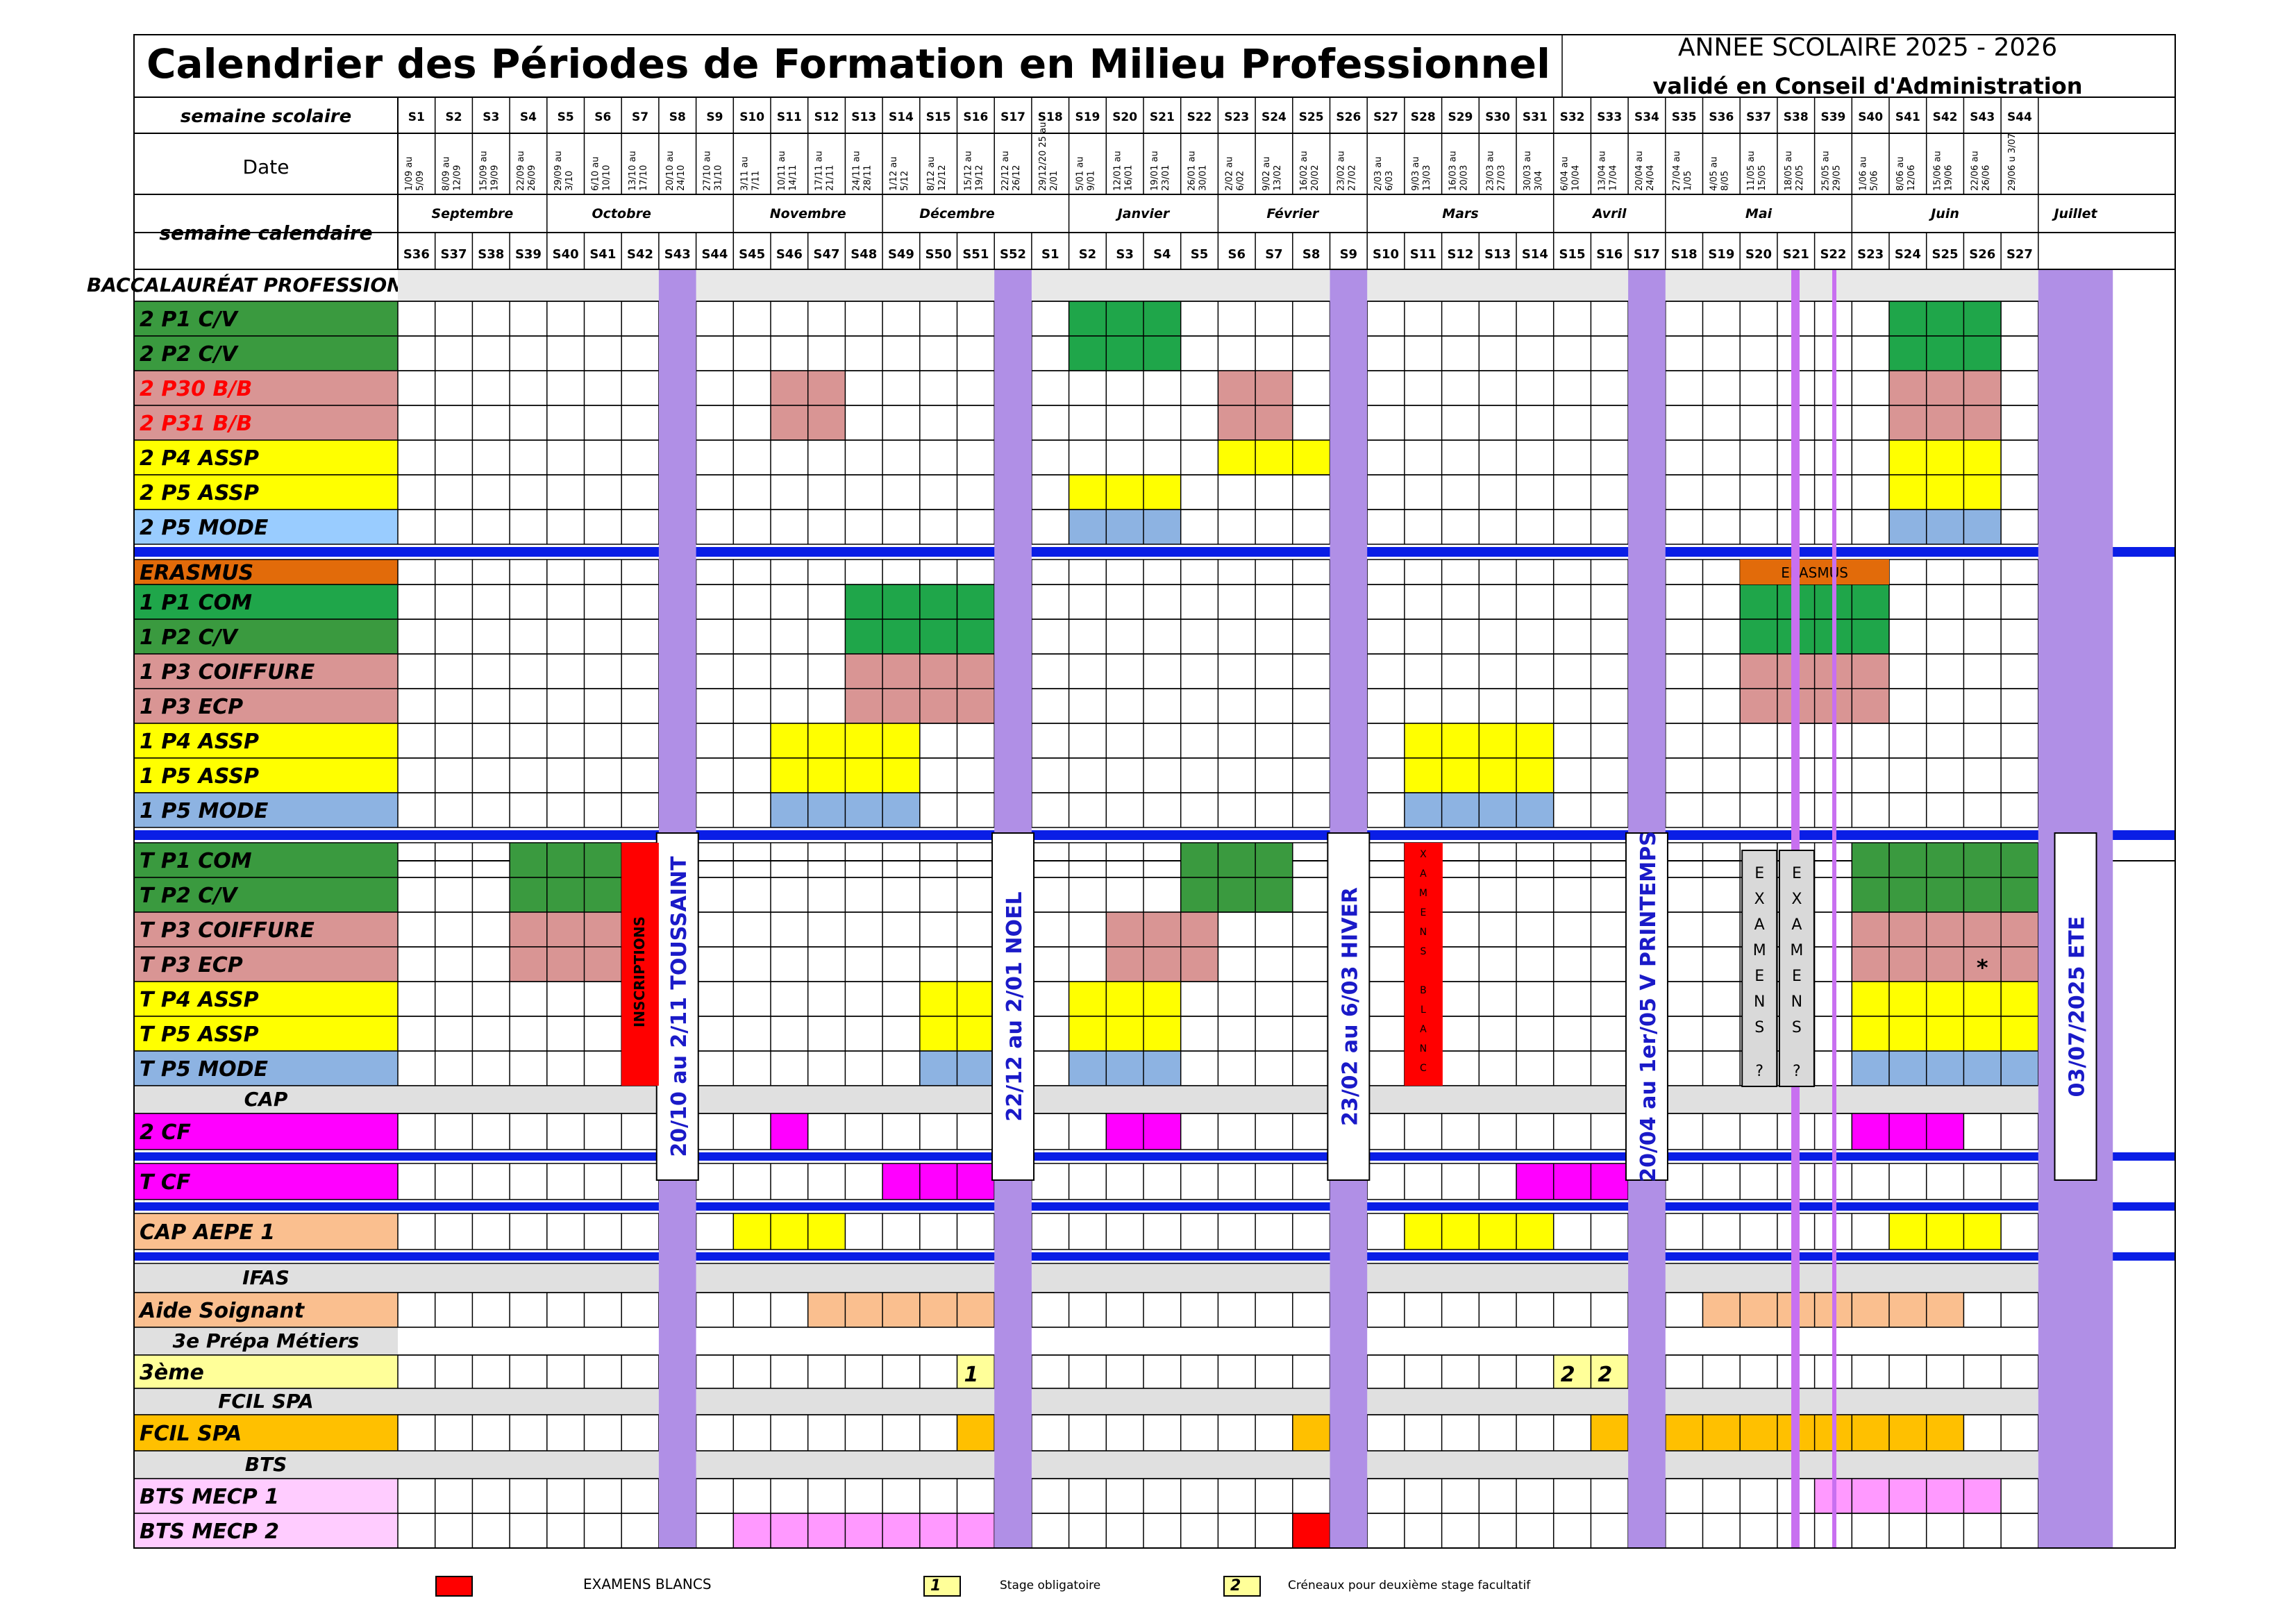 The width and height of the screenshot is (2296, 1623). What do you see at coordinates (191, 707) in the screenshot?
I see `row-1p3-ecp-label: 1 P3 ECP` at bounding box center [191, 707].